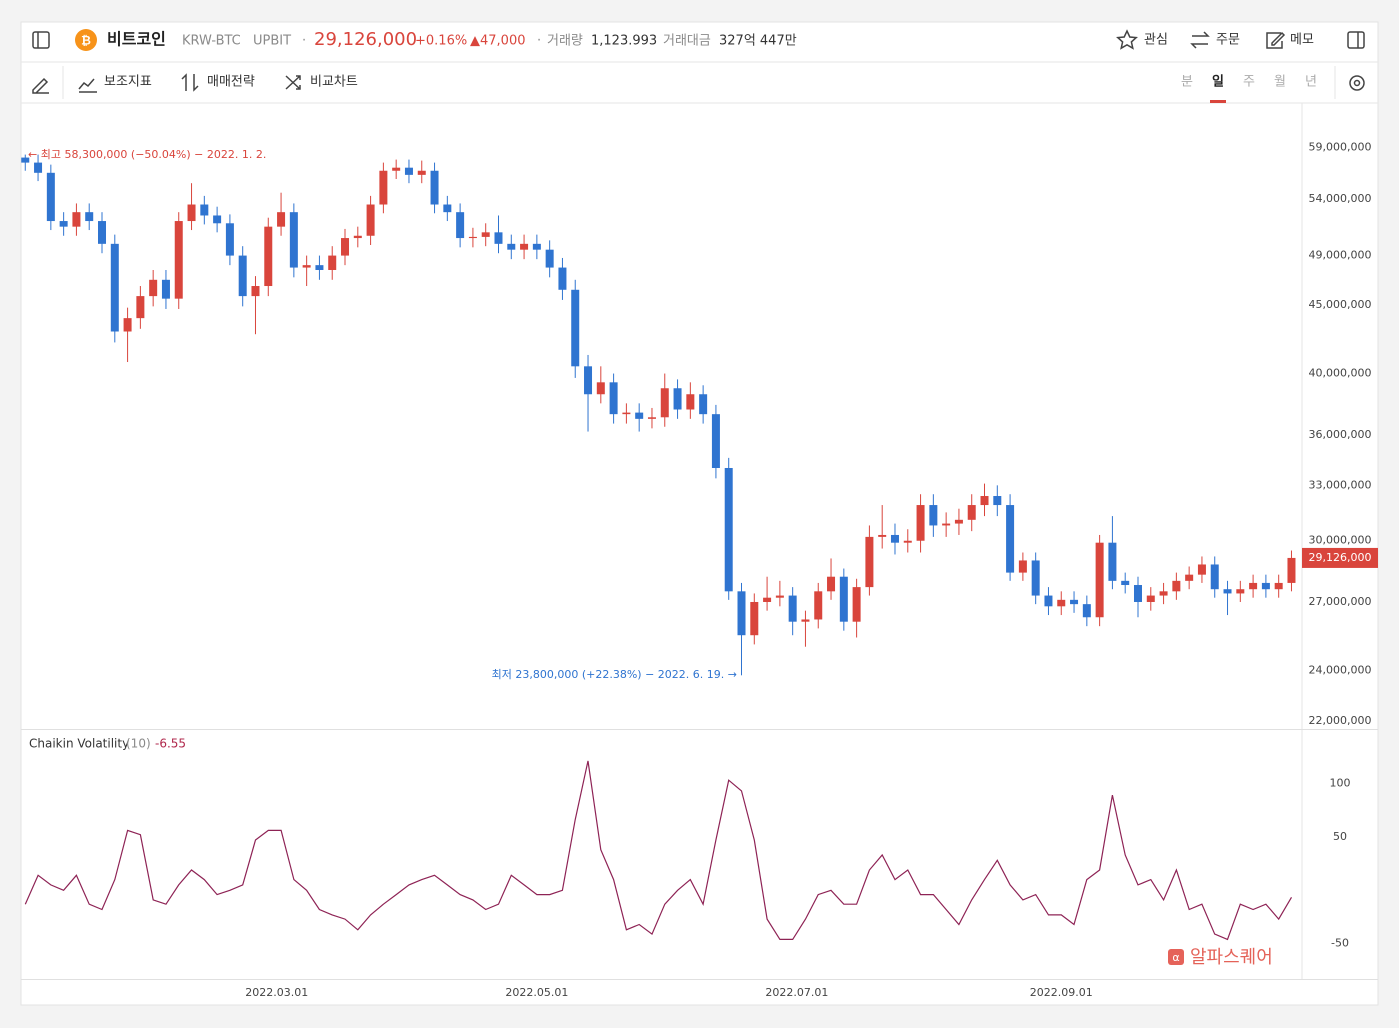  Describe the element at coordinates (79, 744) in the screenshot. I see `indicator-title: Chaikin Volatility` at that location.